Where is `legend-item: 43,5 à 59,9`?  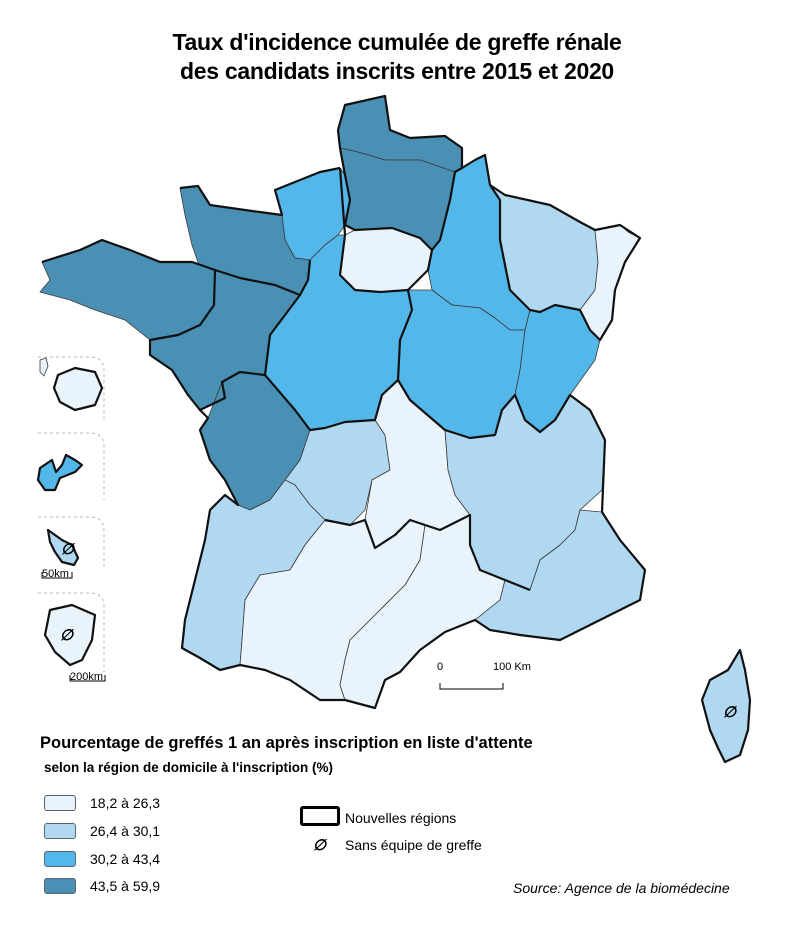
legend-item: 43,5 à 59,9 is located at coordinates (102, 886).